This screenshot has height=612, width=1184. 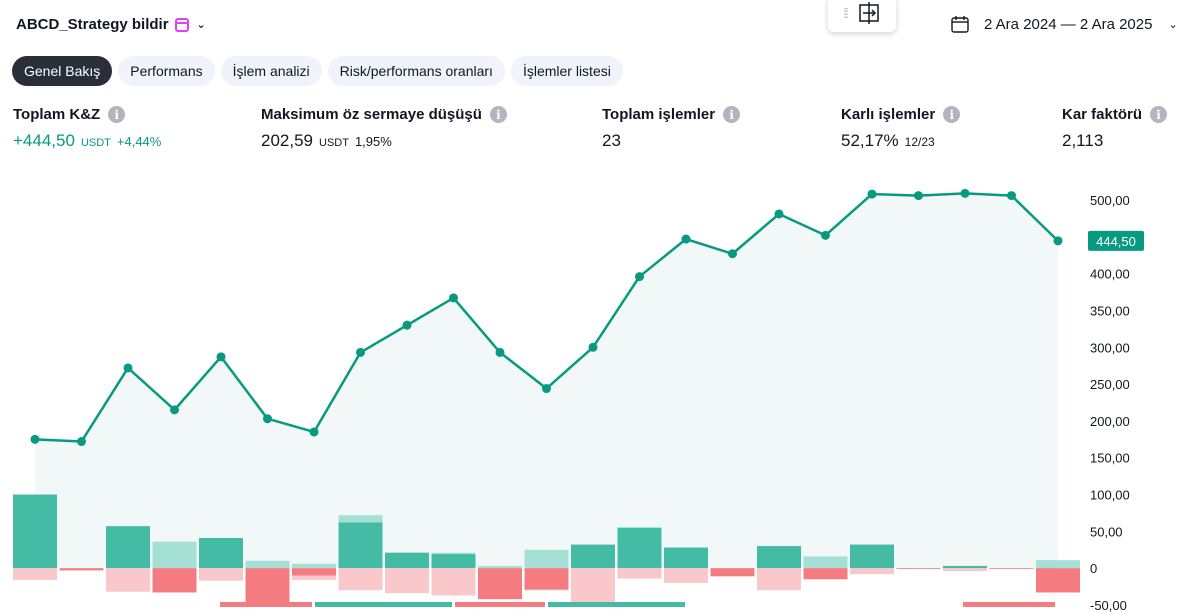 What do you see at coordinates (1102, 114) in the screenshot?
I see `stat-label: Kar faktörü` at bounding box center [1102, 114].